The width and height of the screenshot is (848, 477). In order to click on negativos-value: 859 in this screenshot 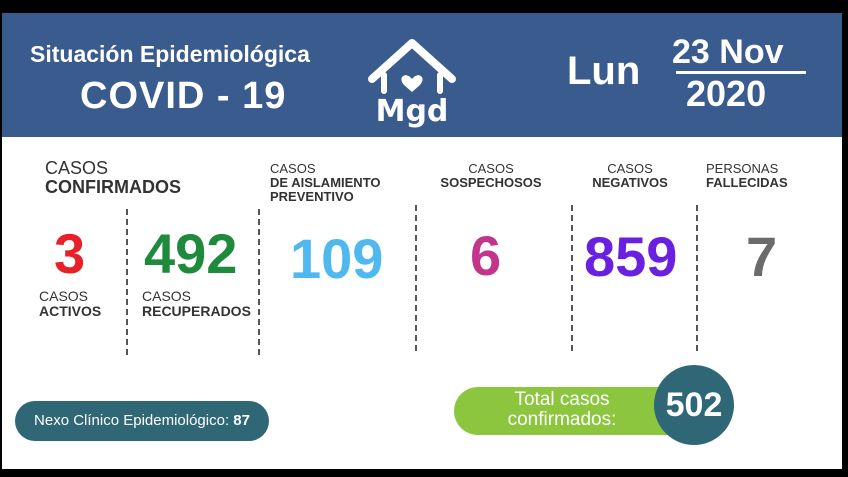, I will do `click(631, 256)`.